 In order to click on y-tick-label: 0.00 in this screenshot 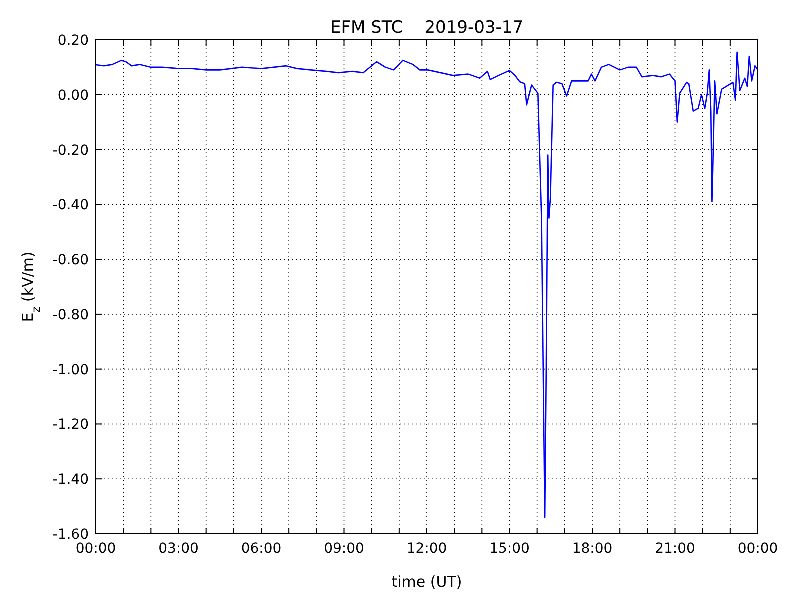, I will do `click(73, 96)`.